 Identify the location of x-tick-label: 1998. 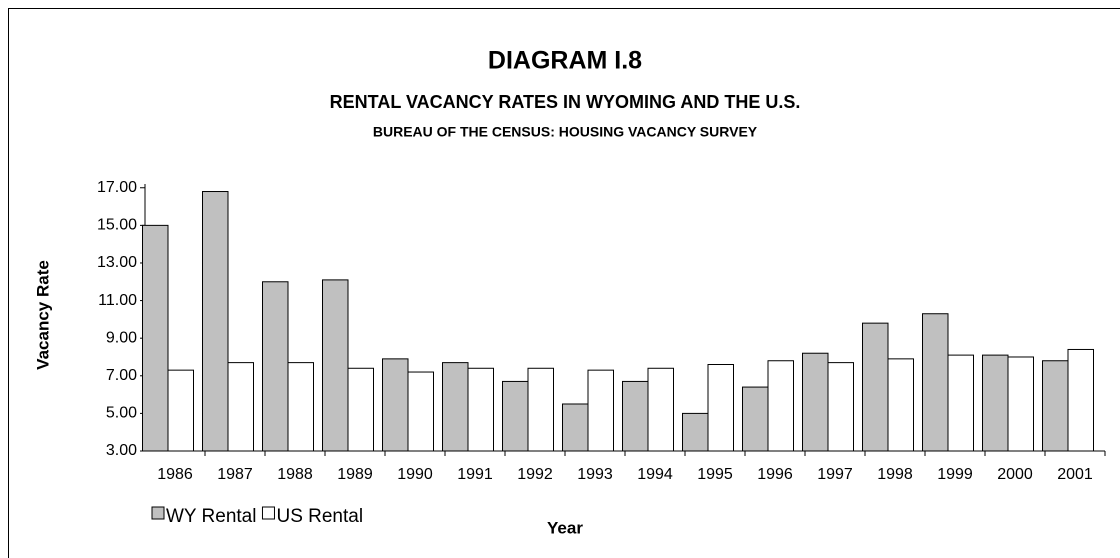
(895, 474).